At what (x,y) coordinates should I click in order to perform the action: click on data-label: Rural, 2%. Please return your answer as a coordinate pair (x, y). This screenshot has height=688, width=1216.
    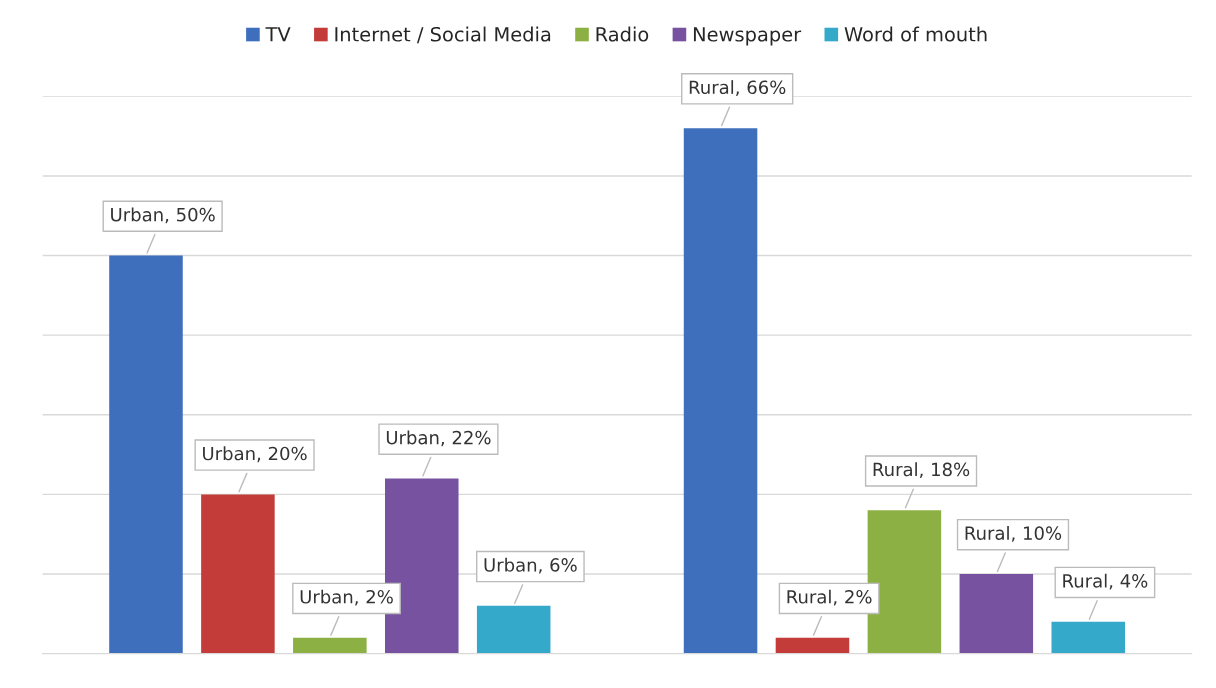
    Looking at the image, I should click on (829, 597).